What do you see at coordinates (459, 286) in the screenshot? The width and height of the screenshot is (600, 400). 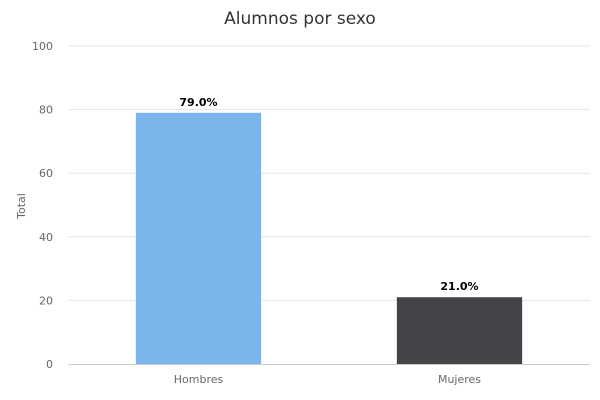 I see `data-label-mujeres: 21.0%` at bounding box center [459, 286].